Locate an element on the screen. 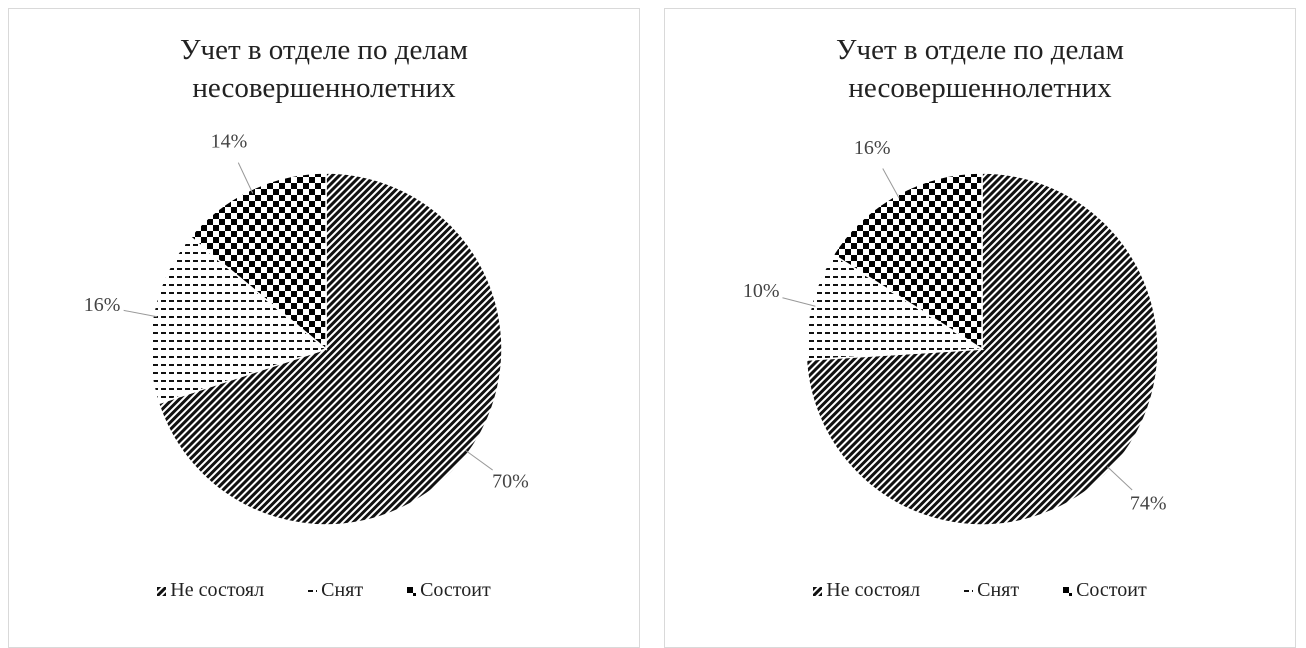 Image resolution: width=1306 pixels, height=648 pixels. data-label: 10% is located at coordinates (761, 291).